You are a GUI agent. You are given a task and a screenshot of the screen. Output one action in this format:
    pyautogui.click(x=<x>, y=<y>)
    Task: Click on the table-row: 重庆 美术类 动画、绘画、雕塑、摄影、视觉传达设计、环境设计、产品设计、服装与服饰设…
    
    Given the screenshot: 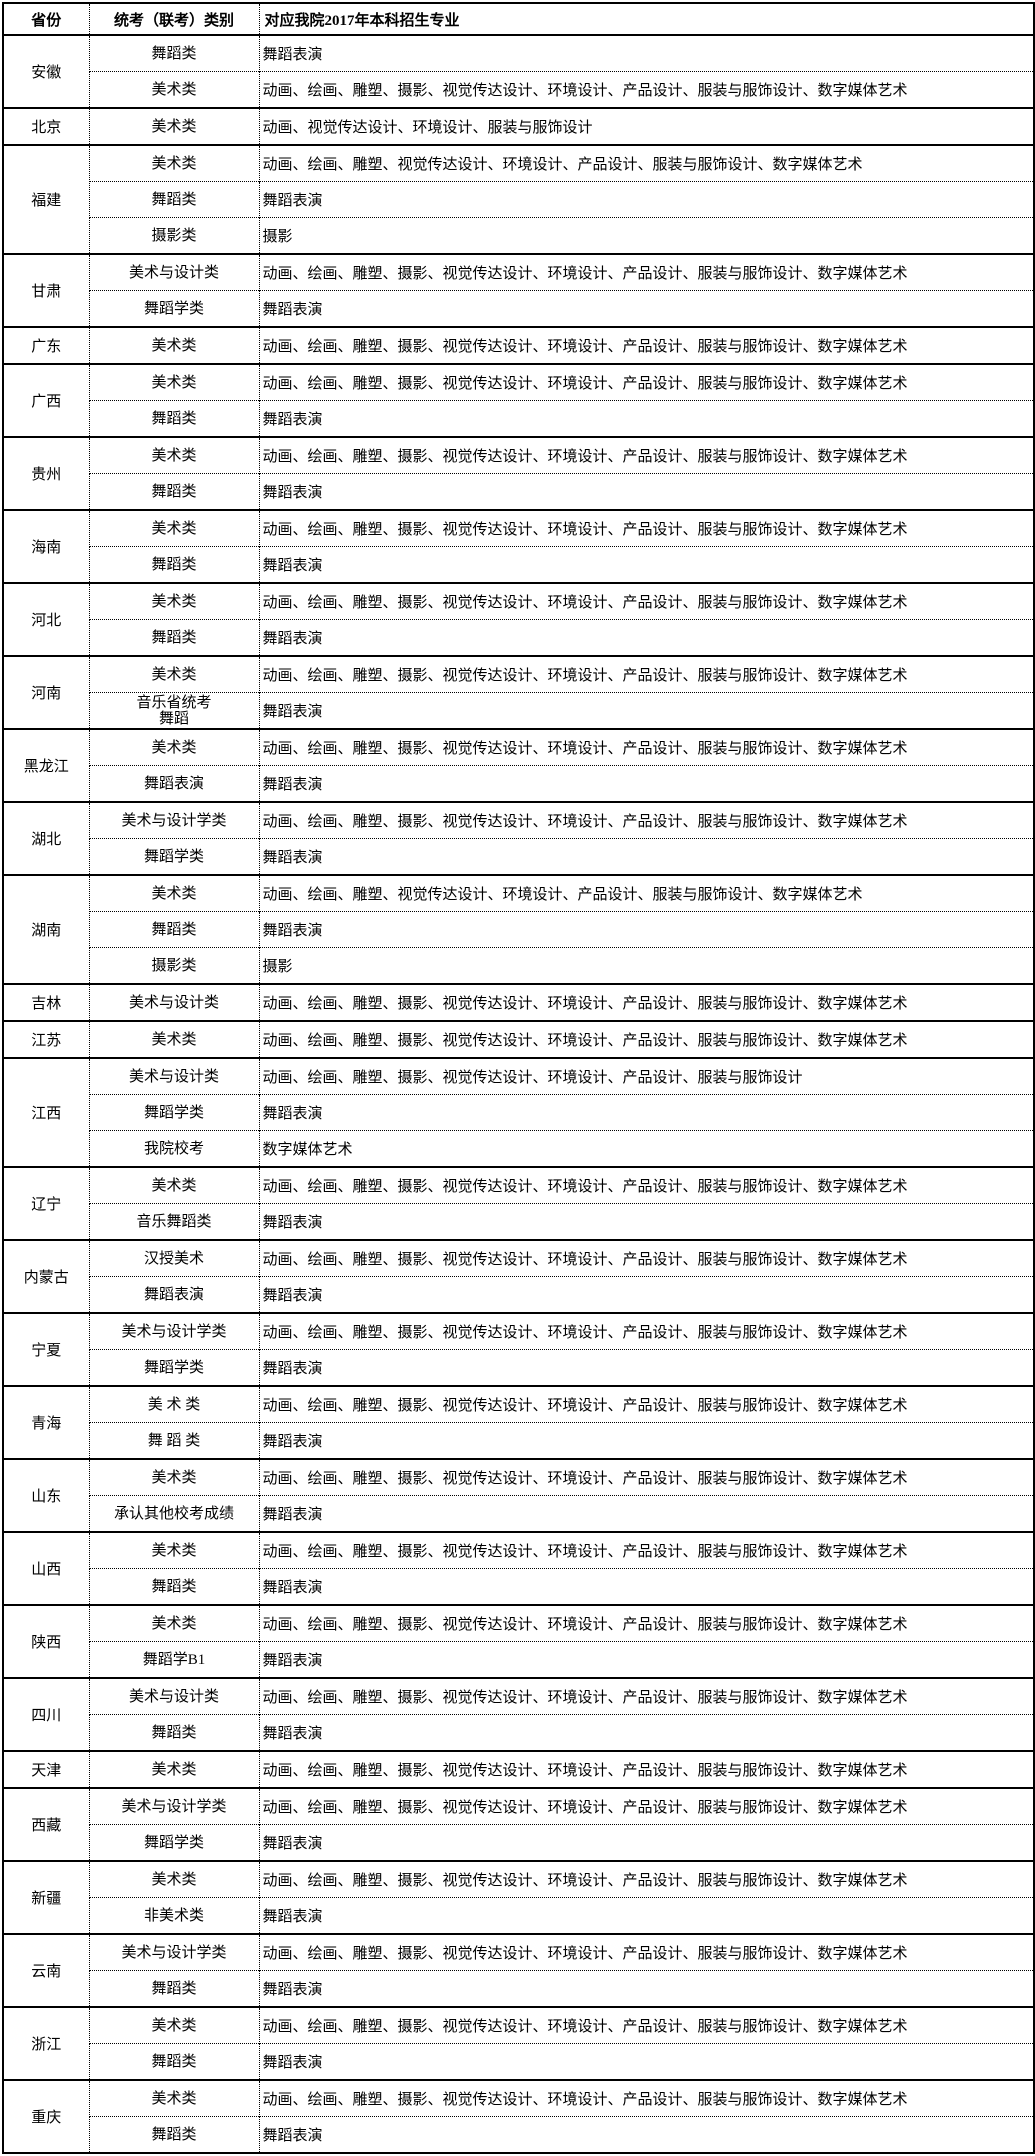 What is the action you would take?
    pyautogui.click(x=518, y=2116)
    